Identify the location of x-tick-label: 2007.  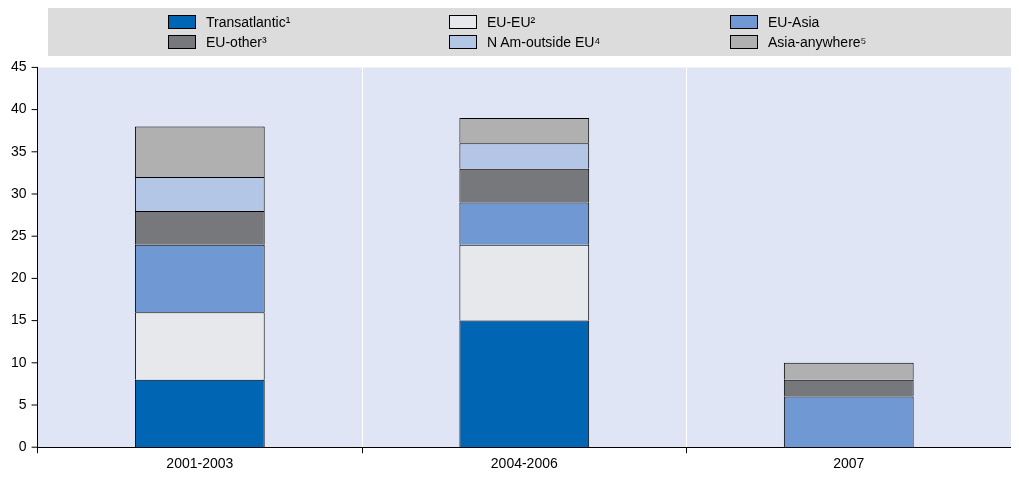
(849, 463).